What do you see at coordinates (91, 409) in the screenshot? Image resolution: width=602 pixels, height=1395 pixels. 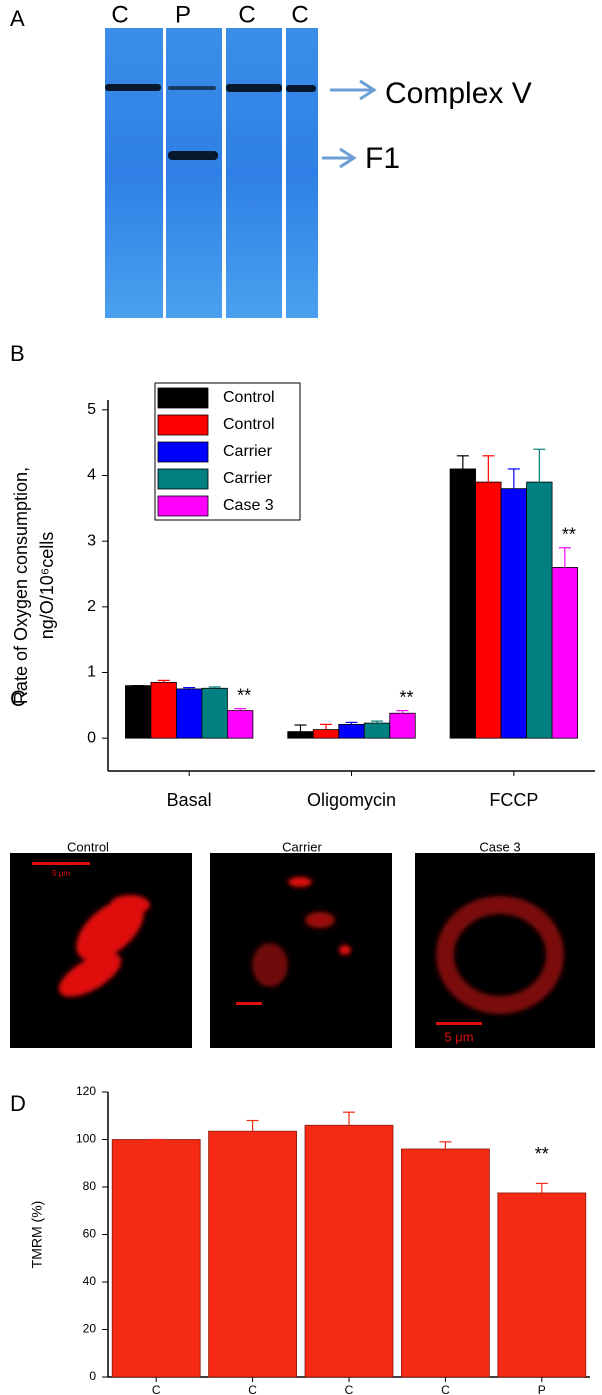 I see `y-tick-label: 5` at bounding box center [91, 409].